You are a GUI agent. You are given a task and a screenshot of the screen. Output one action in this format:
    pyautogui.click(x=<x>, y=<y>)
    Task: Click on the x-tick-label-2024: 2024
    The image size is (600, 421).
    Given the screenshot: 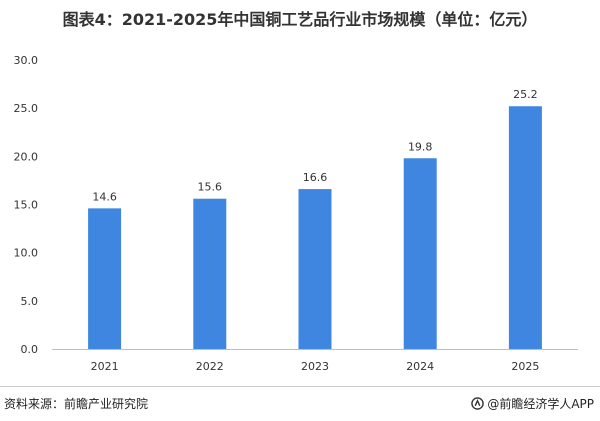 What is the action you would take?
    pyautogui.click(x=420, y=366)
    